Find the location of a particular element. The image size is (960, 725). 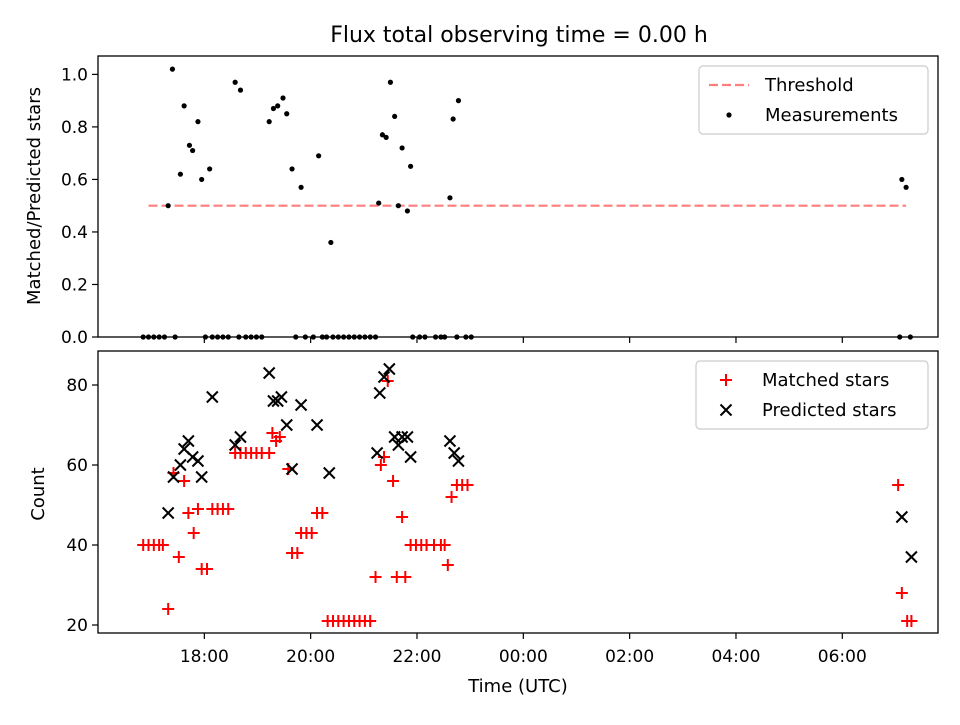

x-tick-label: 18:00 is located at coordinates (204, 657).